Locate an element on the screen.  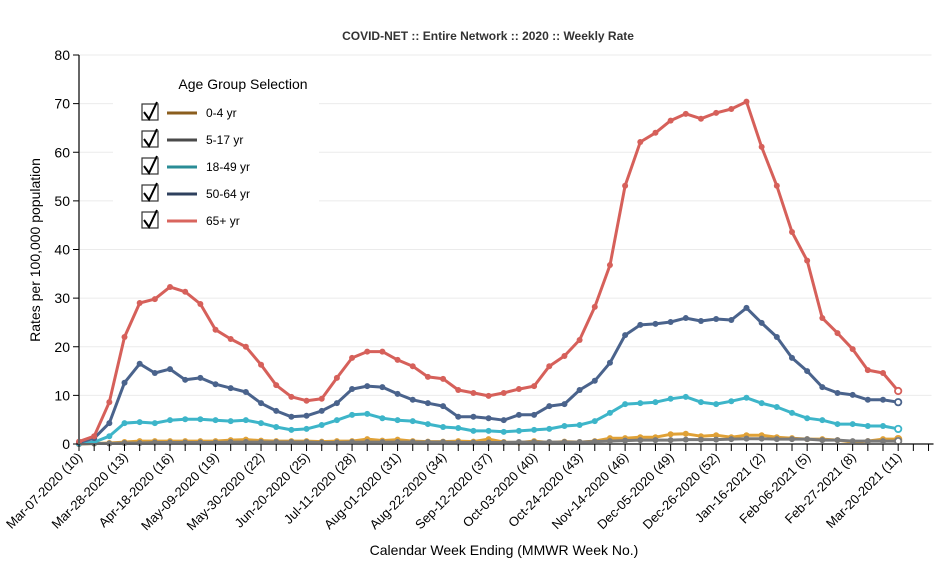
legend-item-5-17-yr: 5-17 yr is located at coordinates (192, 138).